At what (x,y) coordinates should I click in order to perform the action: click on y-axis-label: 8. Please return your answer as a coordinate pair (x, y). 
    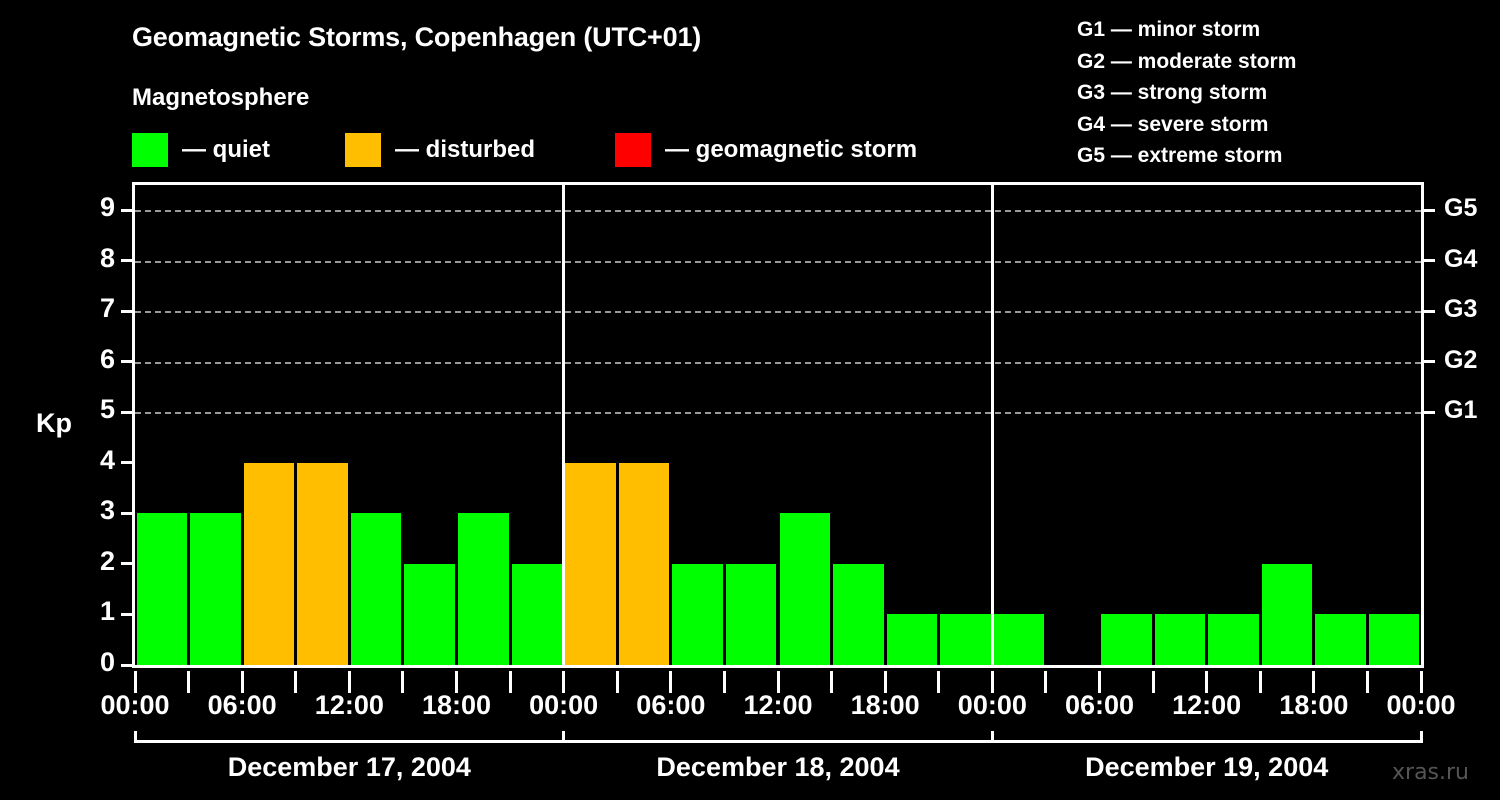
    Looking at the image, I should click on (107, 257).